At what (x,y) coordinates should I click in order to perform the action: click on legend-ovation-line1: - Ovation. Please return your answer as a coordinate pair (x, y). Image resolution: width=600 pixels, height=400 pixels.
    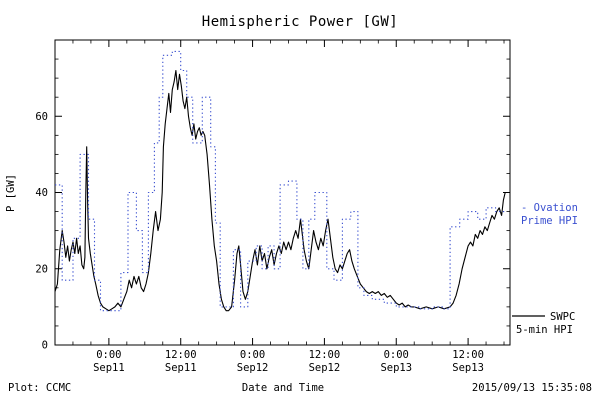
    Looking at the image, I should click on (549, 208).